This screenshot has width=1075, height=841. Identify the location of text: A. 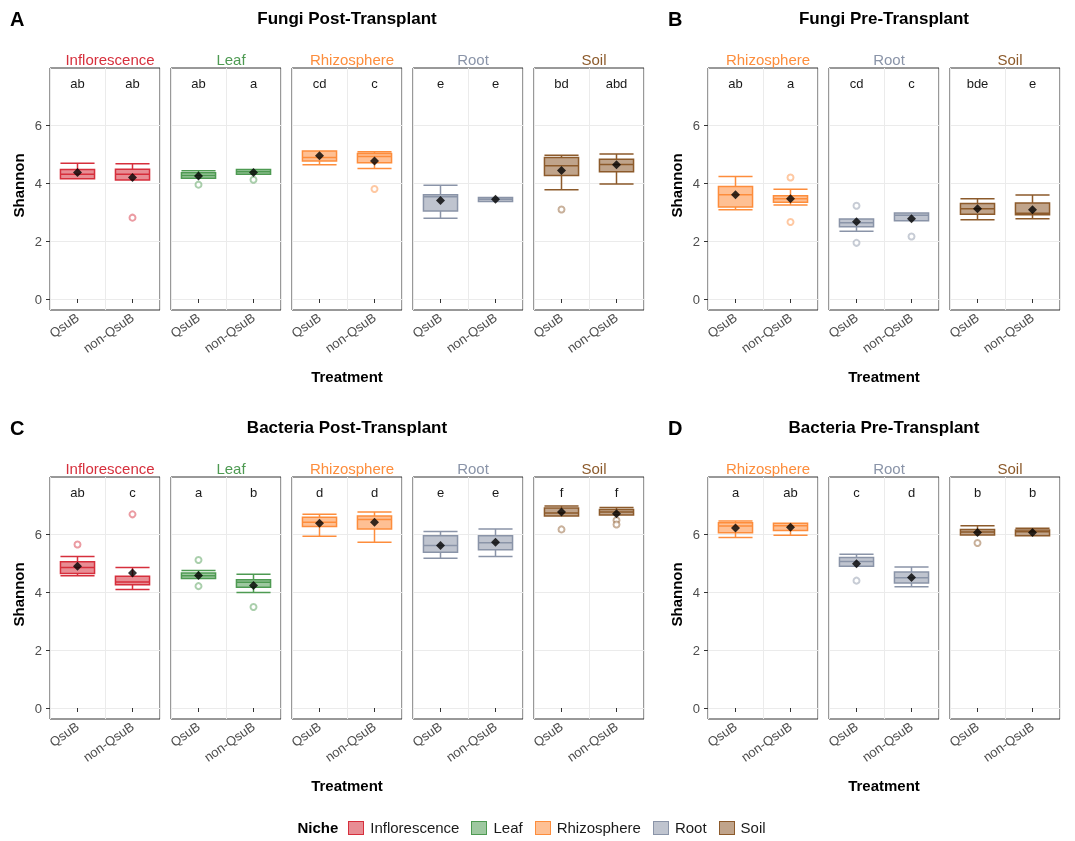
(17, 19).